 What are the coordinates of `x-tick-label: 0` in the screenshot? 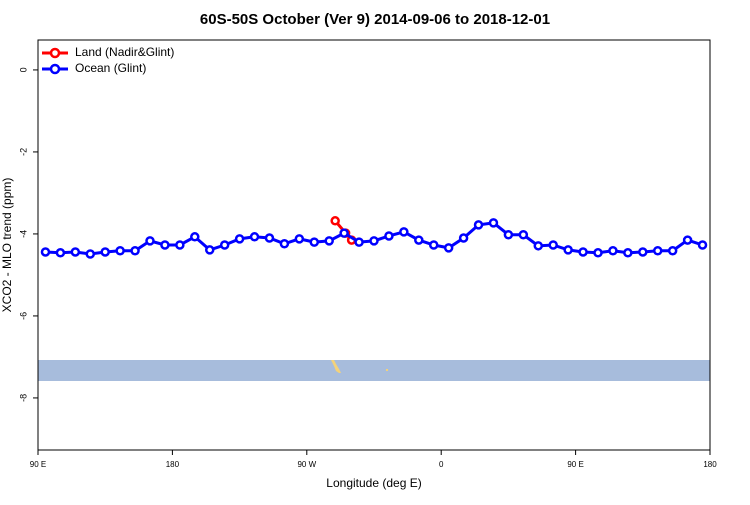 It's located at (441, 464).